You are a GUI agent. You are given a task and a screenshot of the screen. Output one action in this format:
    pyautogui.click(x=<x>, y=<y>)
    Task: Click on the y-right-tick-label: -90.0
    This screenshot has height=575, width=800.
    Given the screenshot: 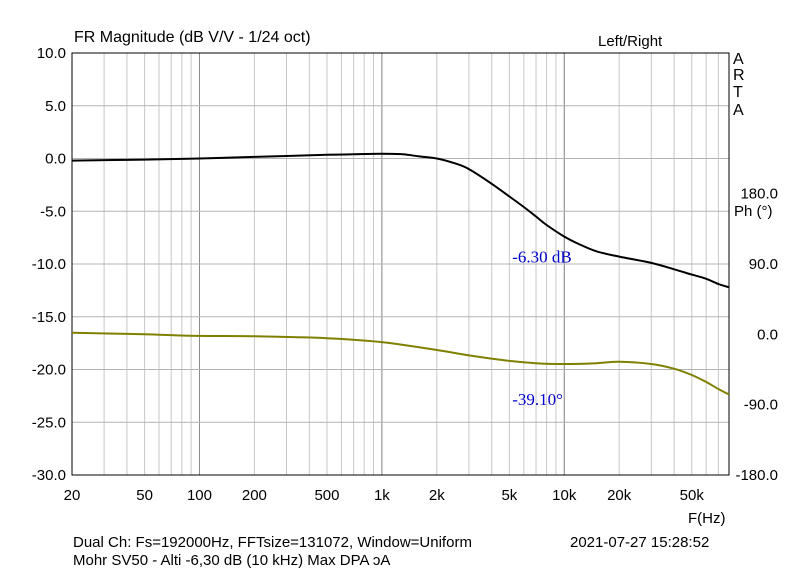 What is the action you would take?
    pyautogui.click(x=761, y=405)
    